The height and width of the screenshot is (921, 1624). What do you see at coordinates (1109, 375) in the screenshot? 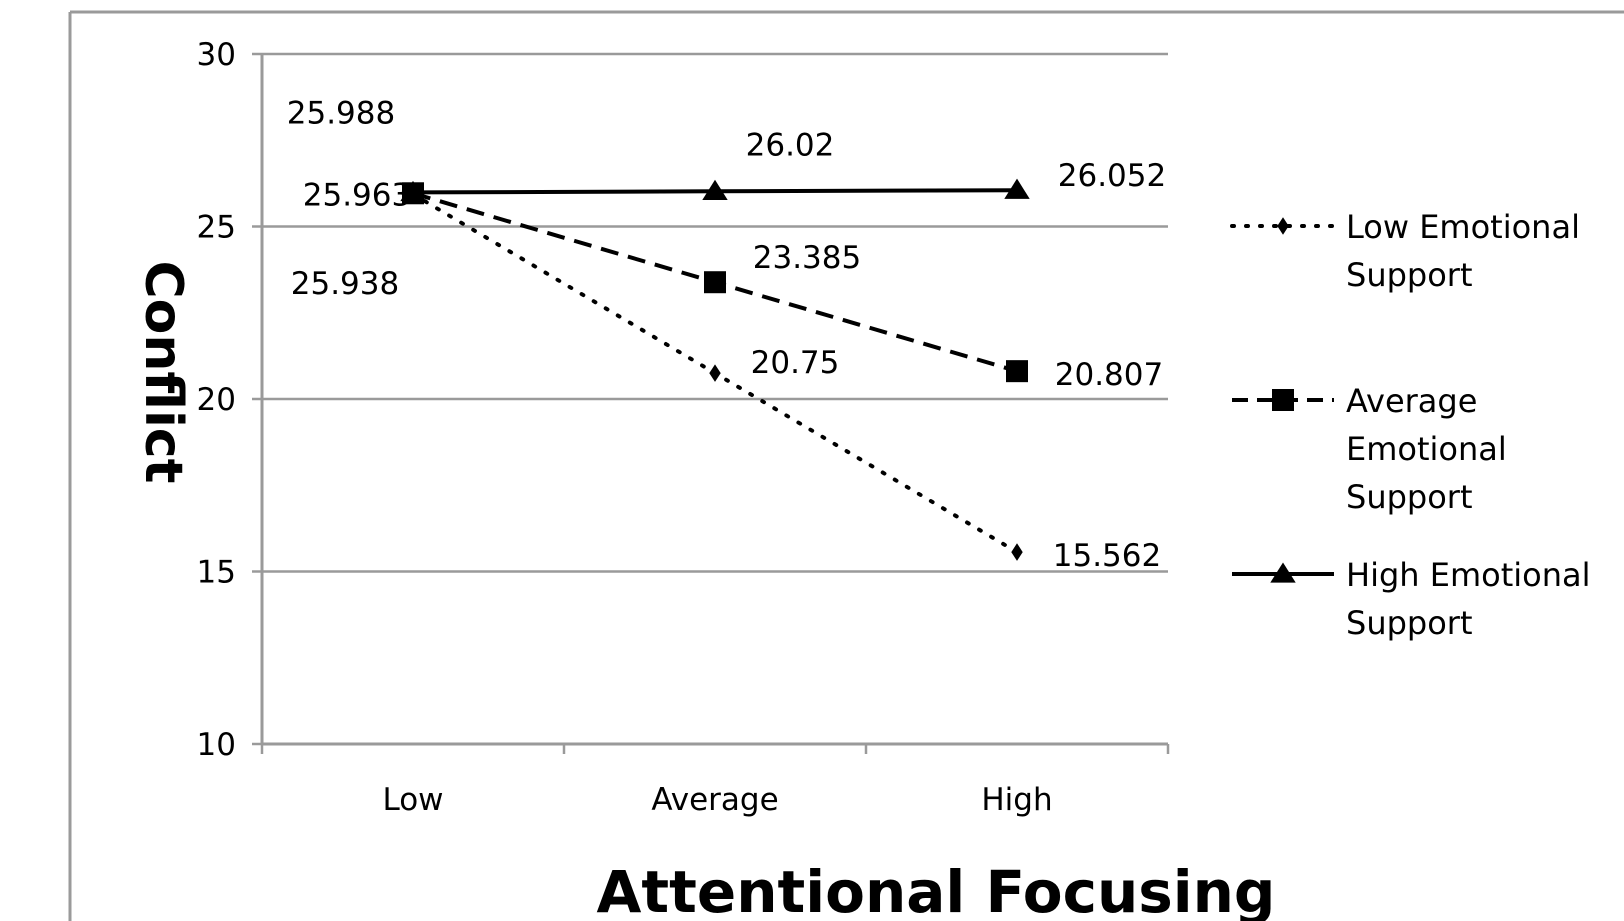
I see `data-label: 20.807` at bounding box center [1109, 375].